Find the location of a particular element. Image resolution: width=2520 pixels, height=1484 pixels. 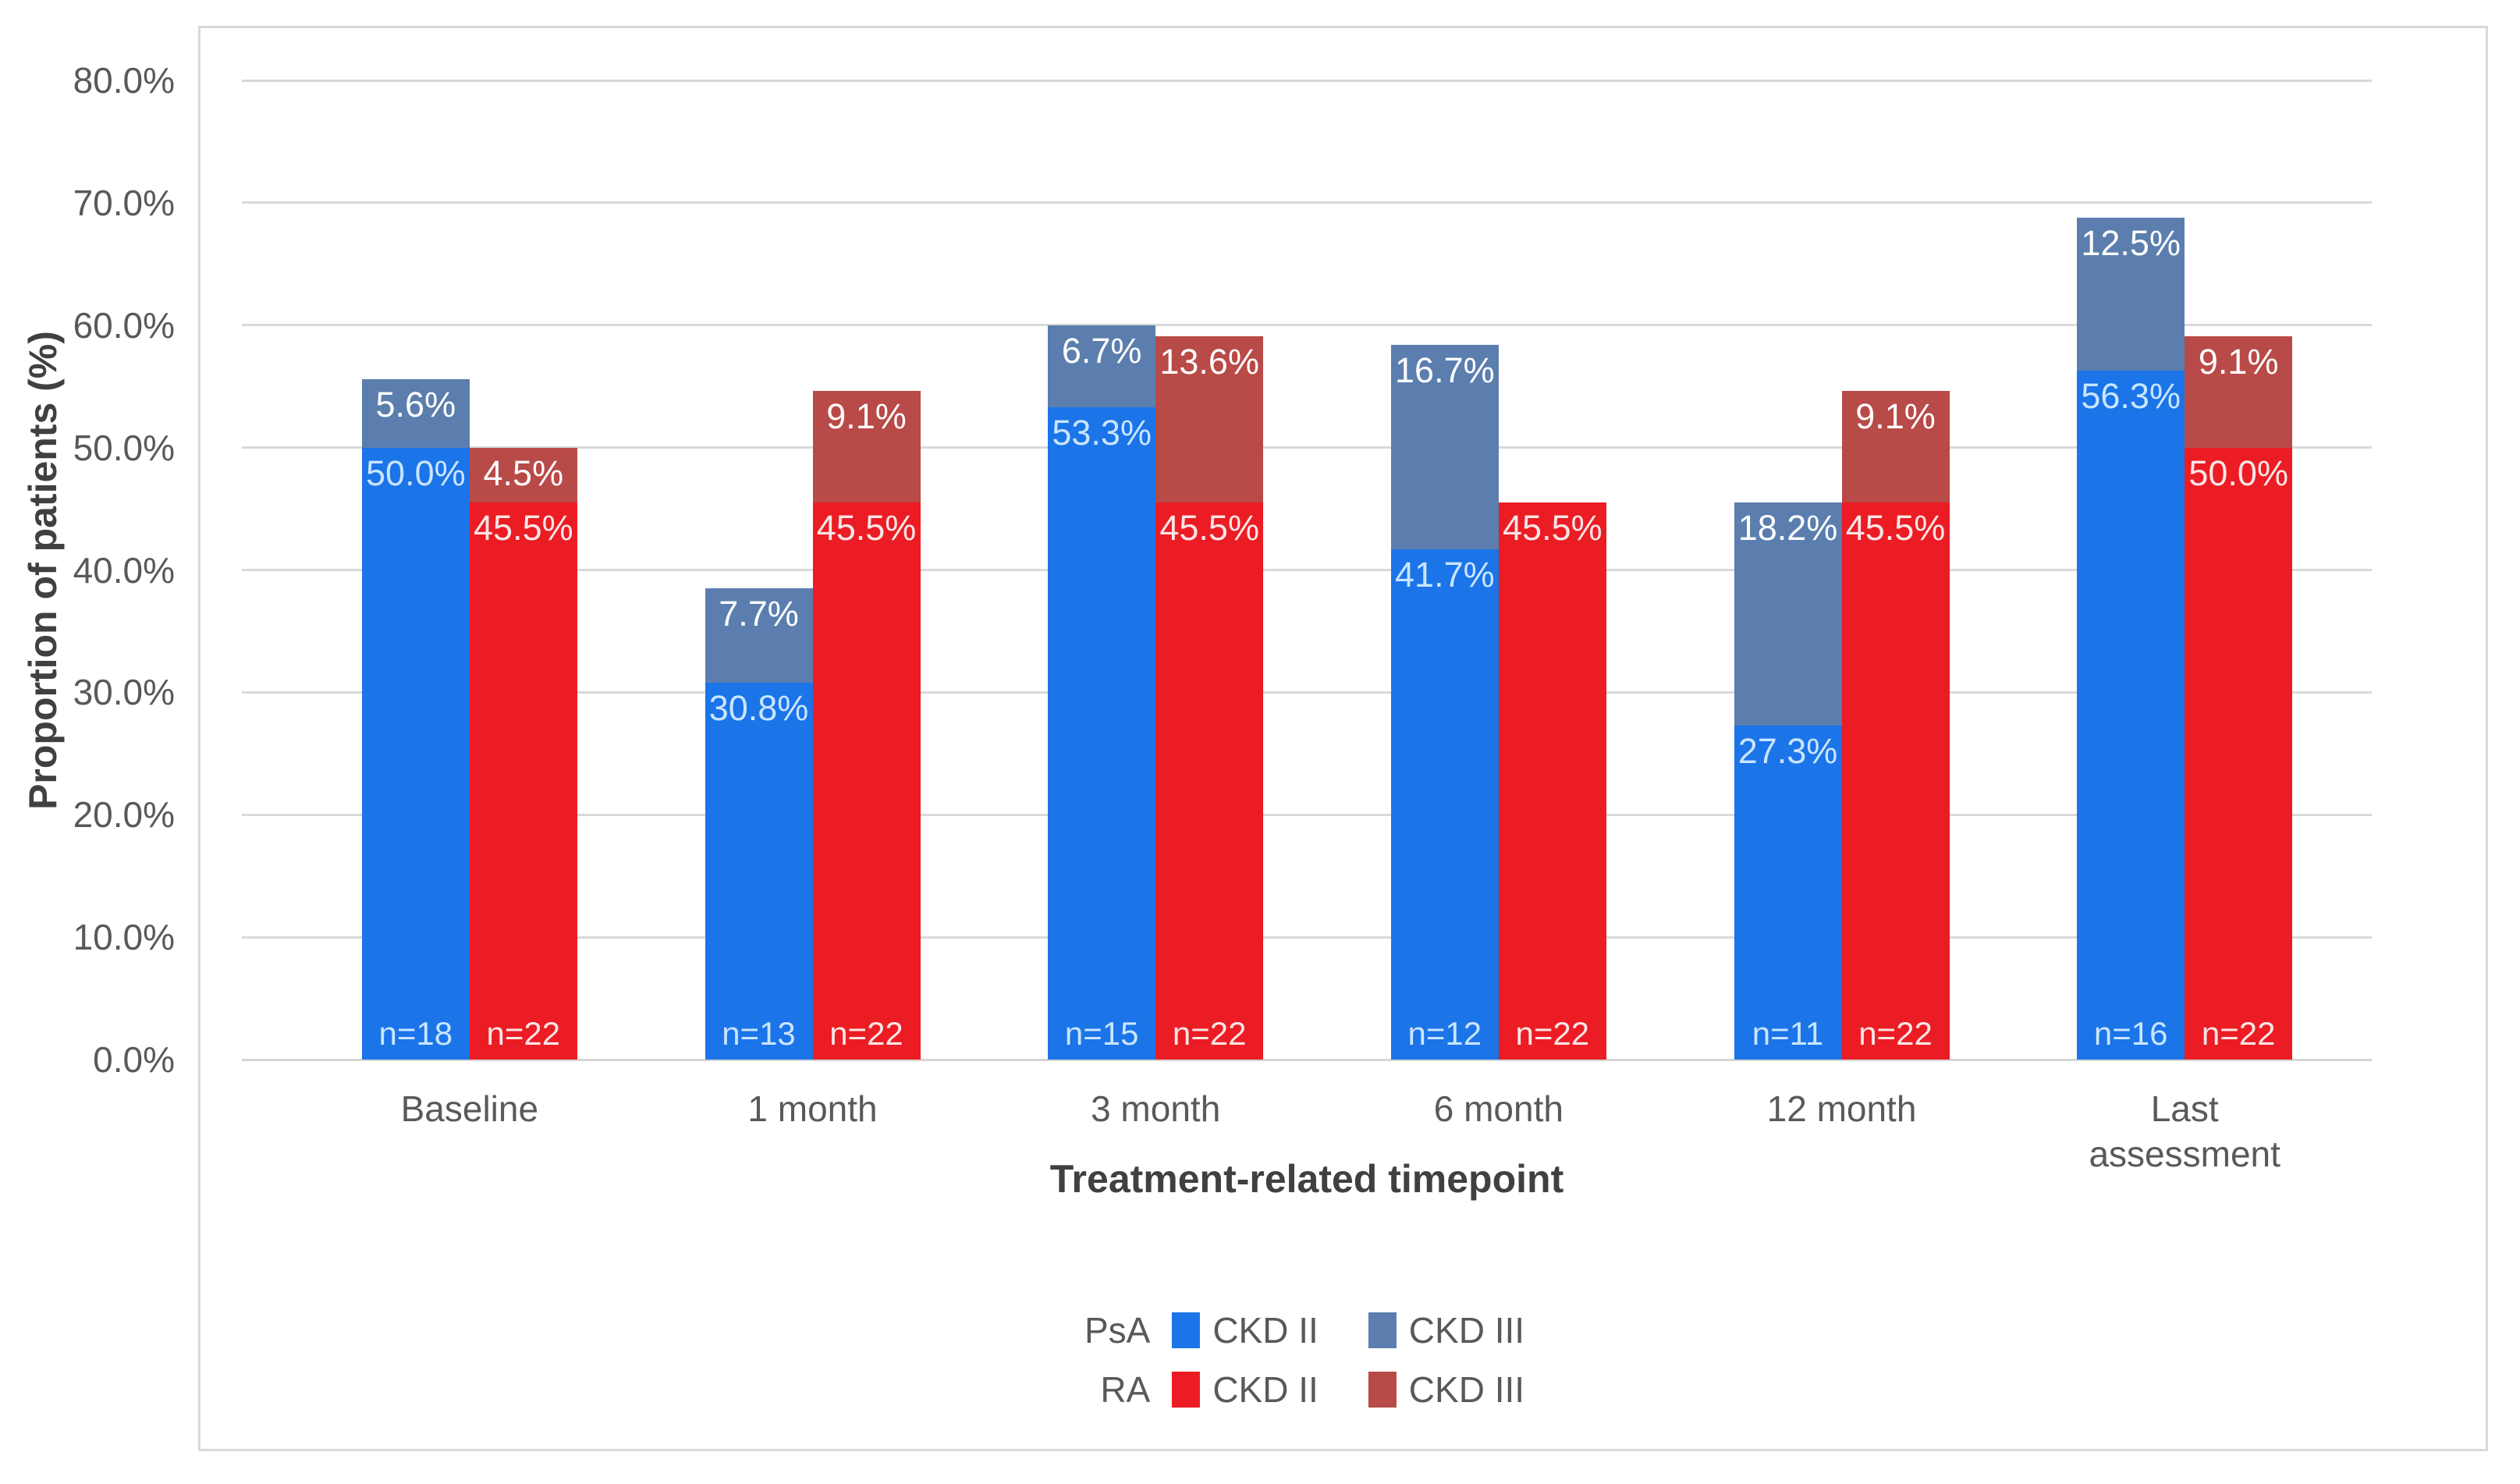

bar-pair: 50.0% 5.6% n=18 45.5% 4.5% n=22 is located at coordinates (469, 719).